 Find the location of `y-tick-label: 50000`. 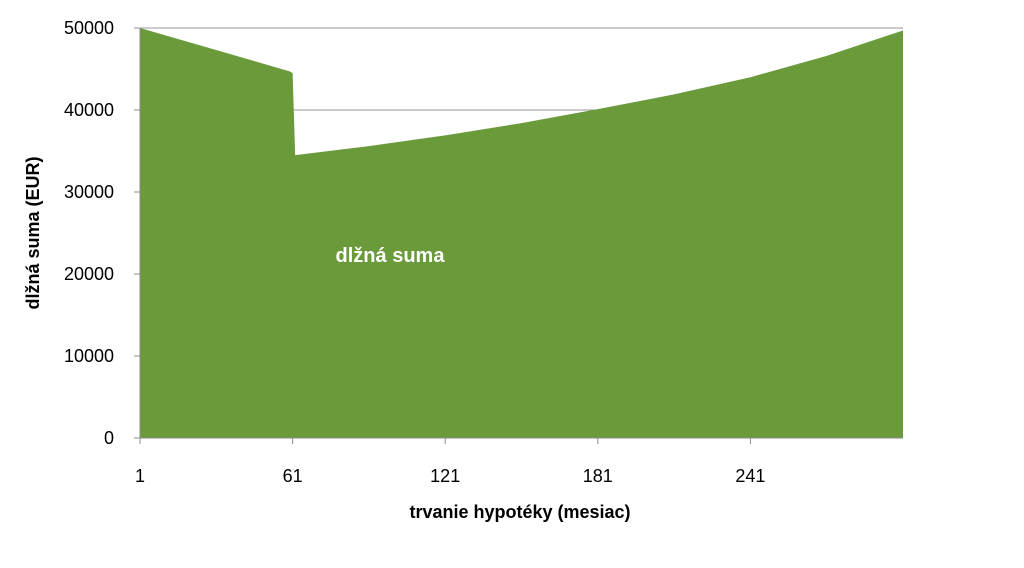

y-tick-label: 50000 is located at coordinates (89, 28).